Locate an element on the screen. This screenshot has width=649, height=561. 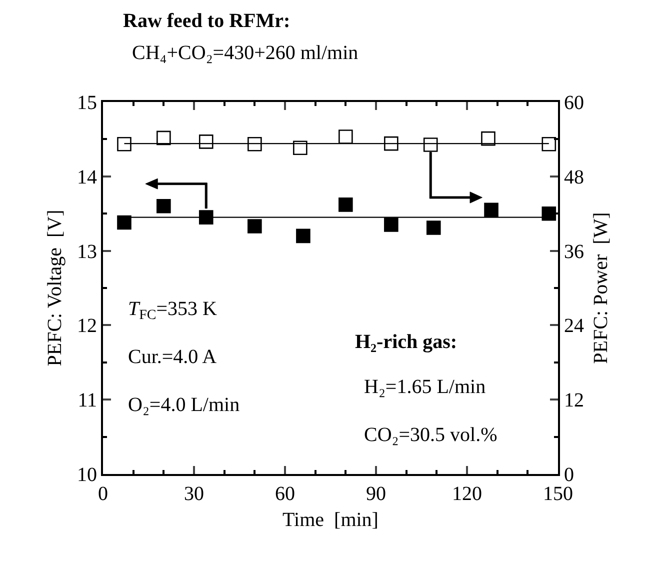
y2-tick-label: 60 is located at coordinates (574, 103).